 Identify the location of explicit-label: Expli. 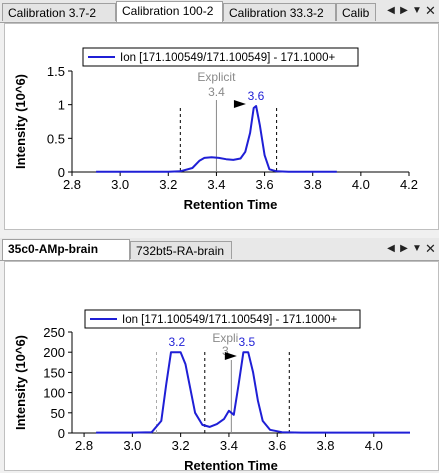
(225, 338).